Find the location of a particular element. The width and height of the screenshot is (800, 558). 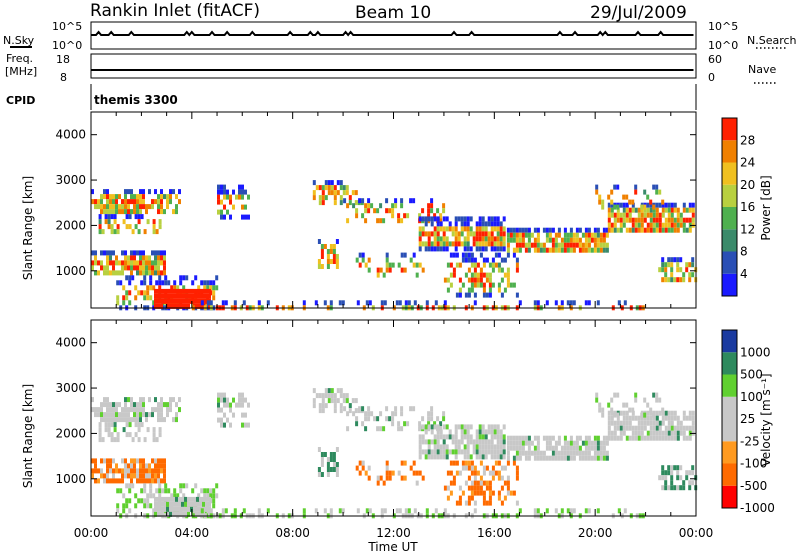

nsky-strip: N.Sky 10^5 10^0 10^5 10^0 N.Search is located at coordinates (400, 36).